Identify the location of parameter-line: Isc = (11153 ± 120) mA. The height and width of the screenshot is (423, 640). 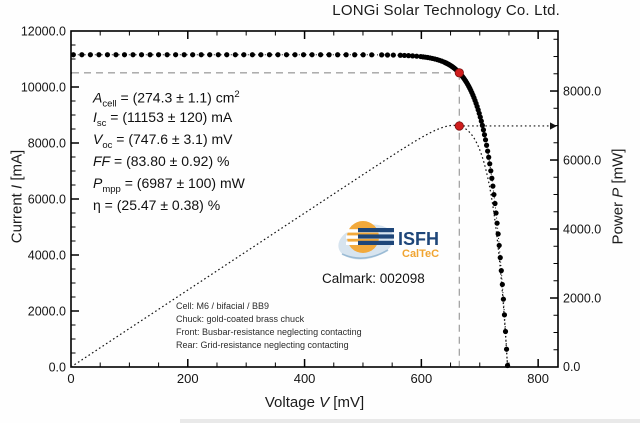
(163, 119).